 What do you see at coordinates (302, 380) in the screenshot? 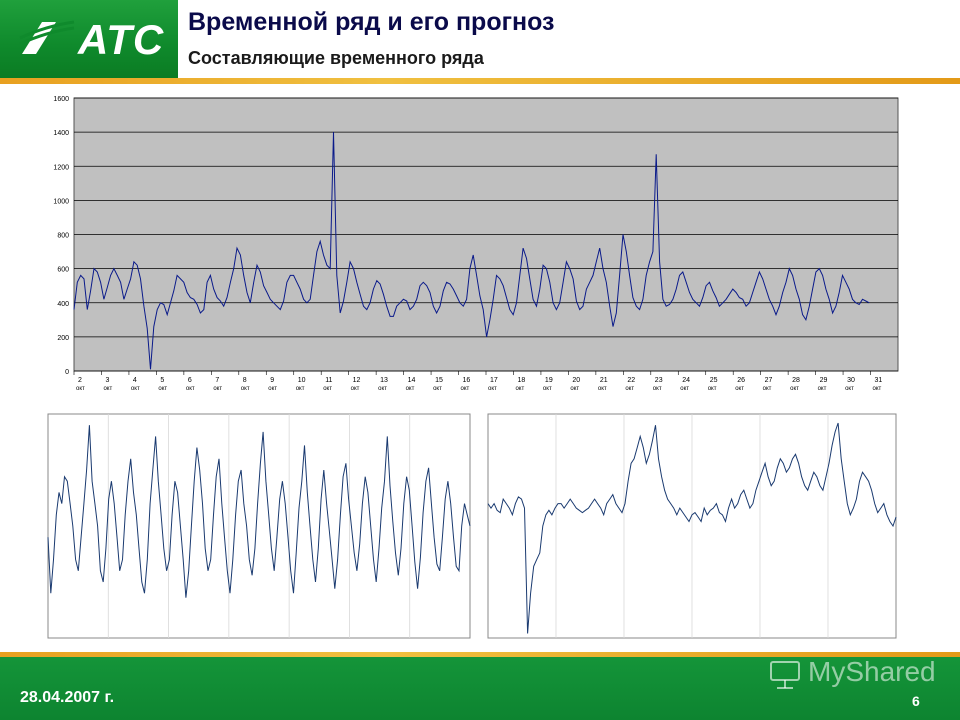
I see `x-tick-label: 10` at bounding box center [302, 380].